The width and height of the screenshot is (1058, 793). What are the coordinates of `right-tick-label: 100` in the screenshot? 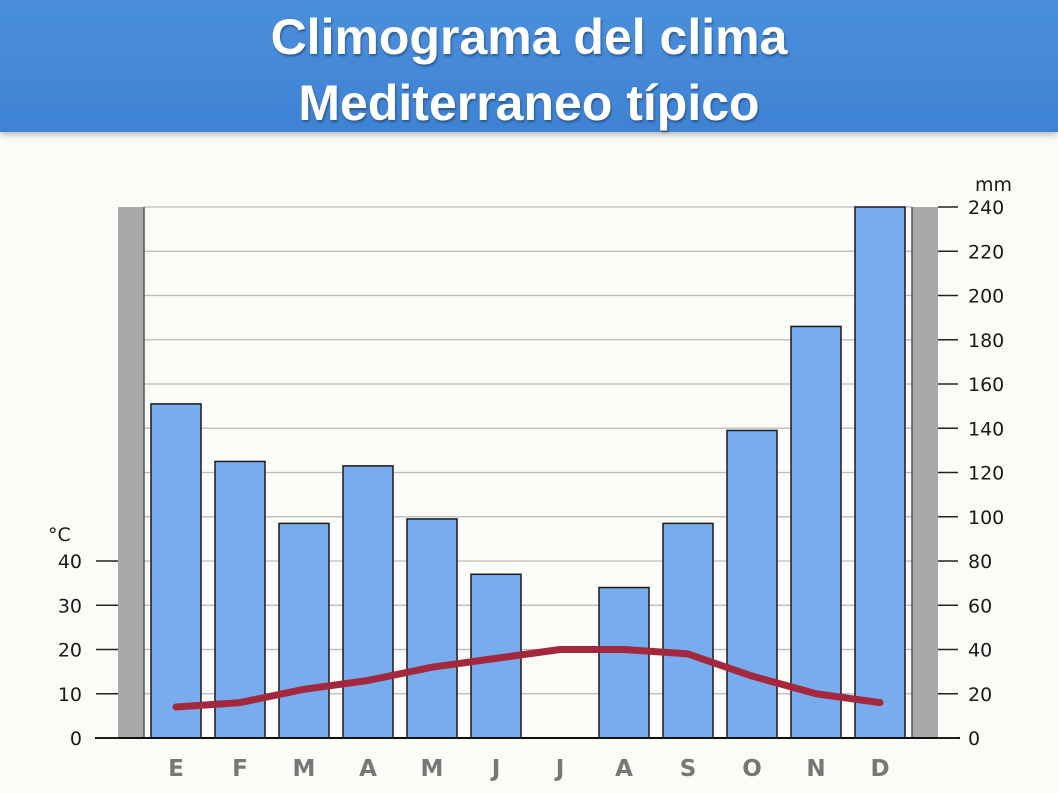 It's located at (986, 518).